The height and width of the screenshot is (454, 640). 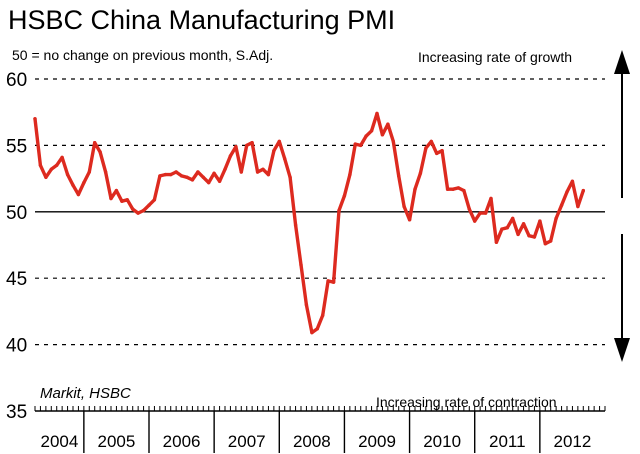 I want to click on y-tick-label-60: 60, so click(x=16, y=80).